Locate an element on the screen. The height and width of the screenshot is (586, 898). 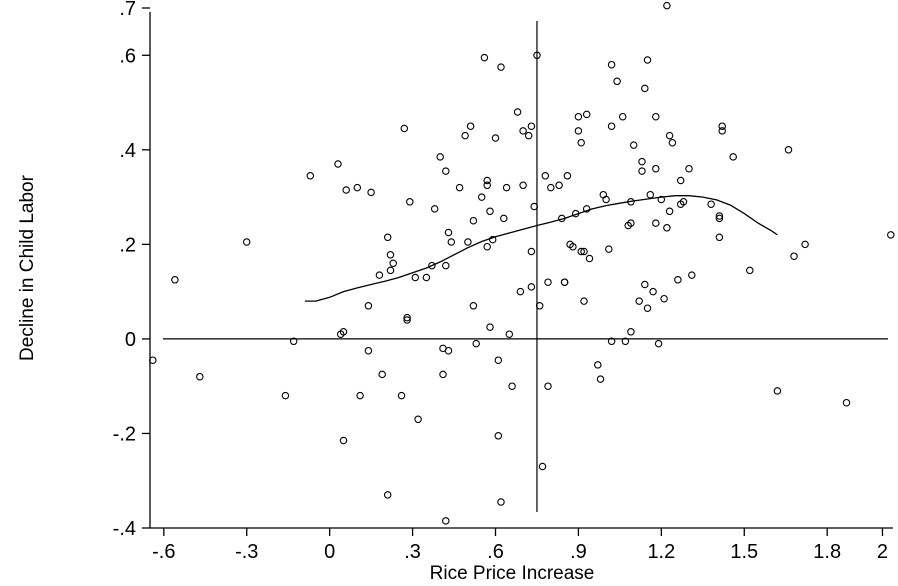
smoothed-fit-line is located at coordinates (541, 248).